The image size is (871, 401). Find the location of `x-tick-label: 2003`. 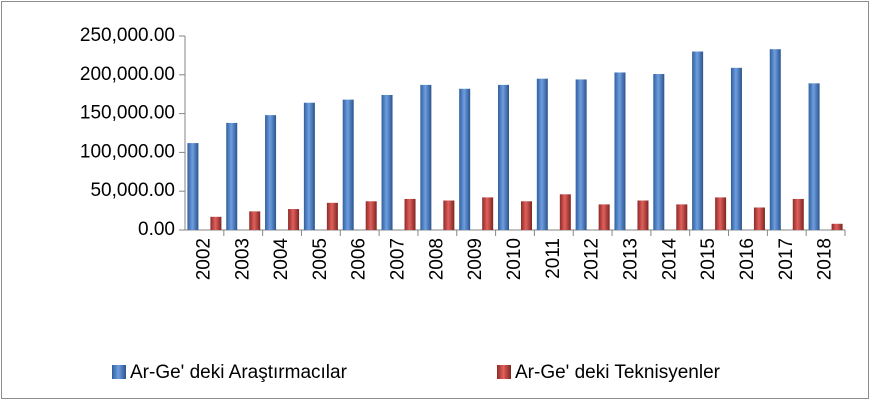

x-tick-label: 2003 is located at coordinates (242, 259).